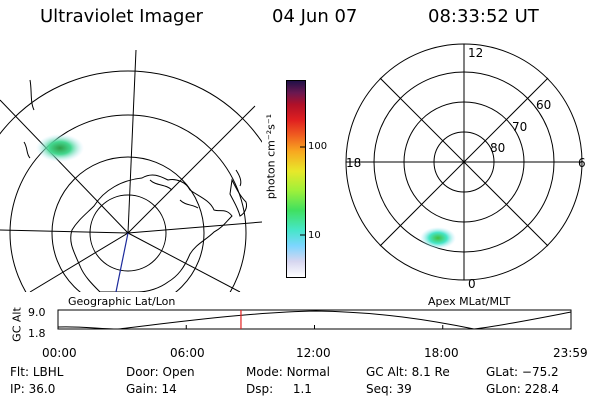  What do you see at coordinates (582, 163) in the screenshot?
I see `mlt-label-6: 6` at bounding box center [582, 163].